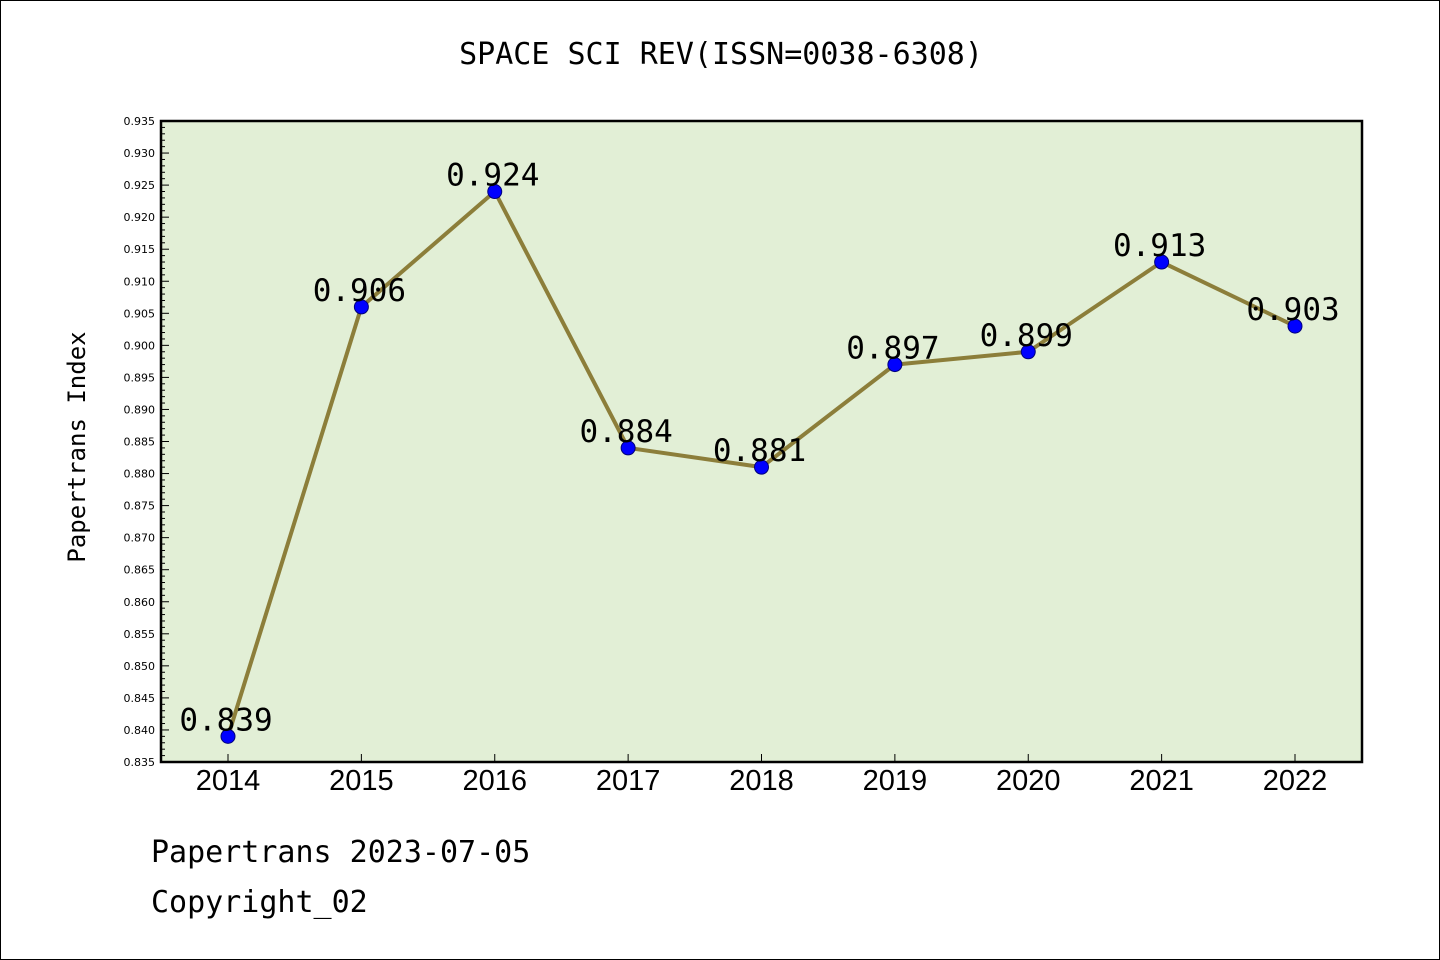 The image size is (1440, 960). Describe the element at coordinates (1295, 781) in the screenshot. I see `x-tick-label: 2022` at that location.